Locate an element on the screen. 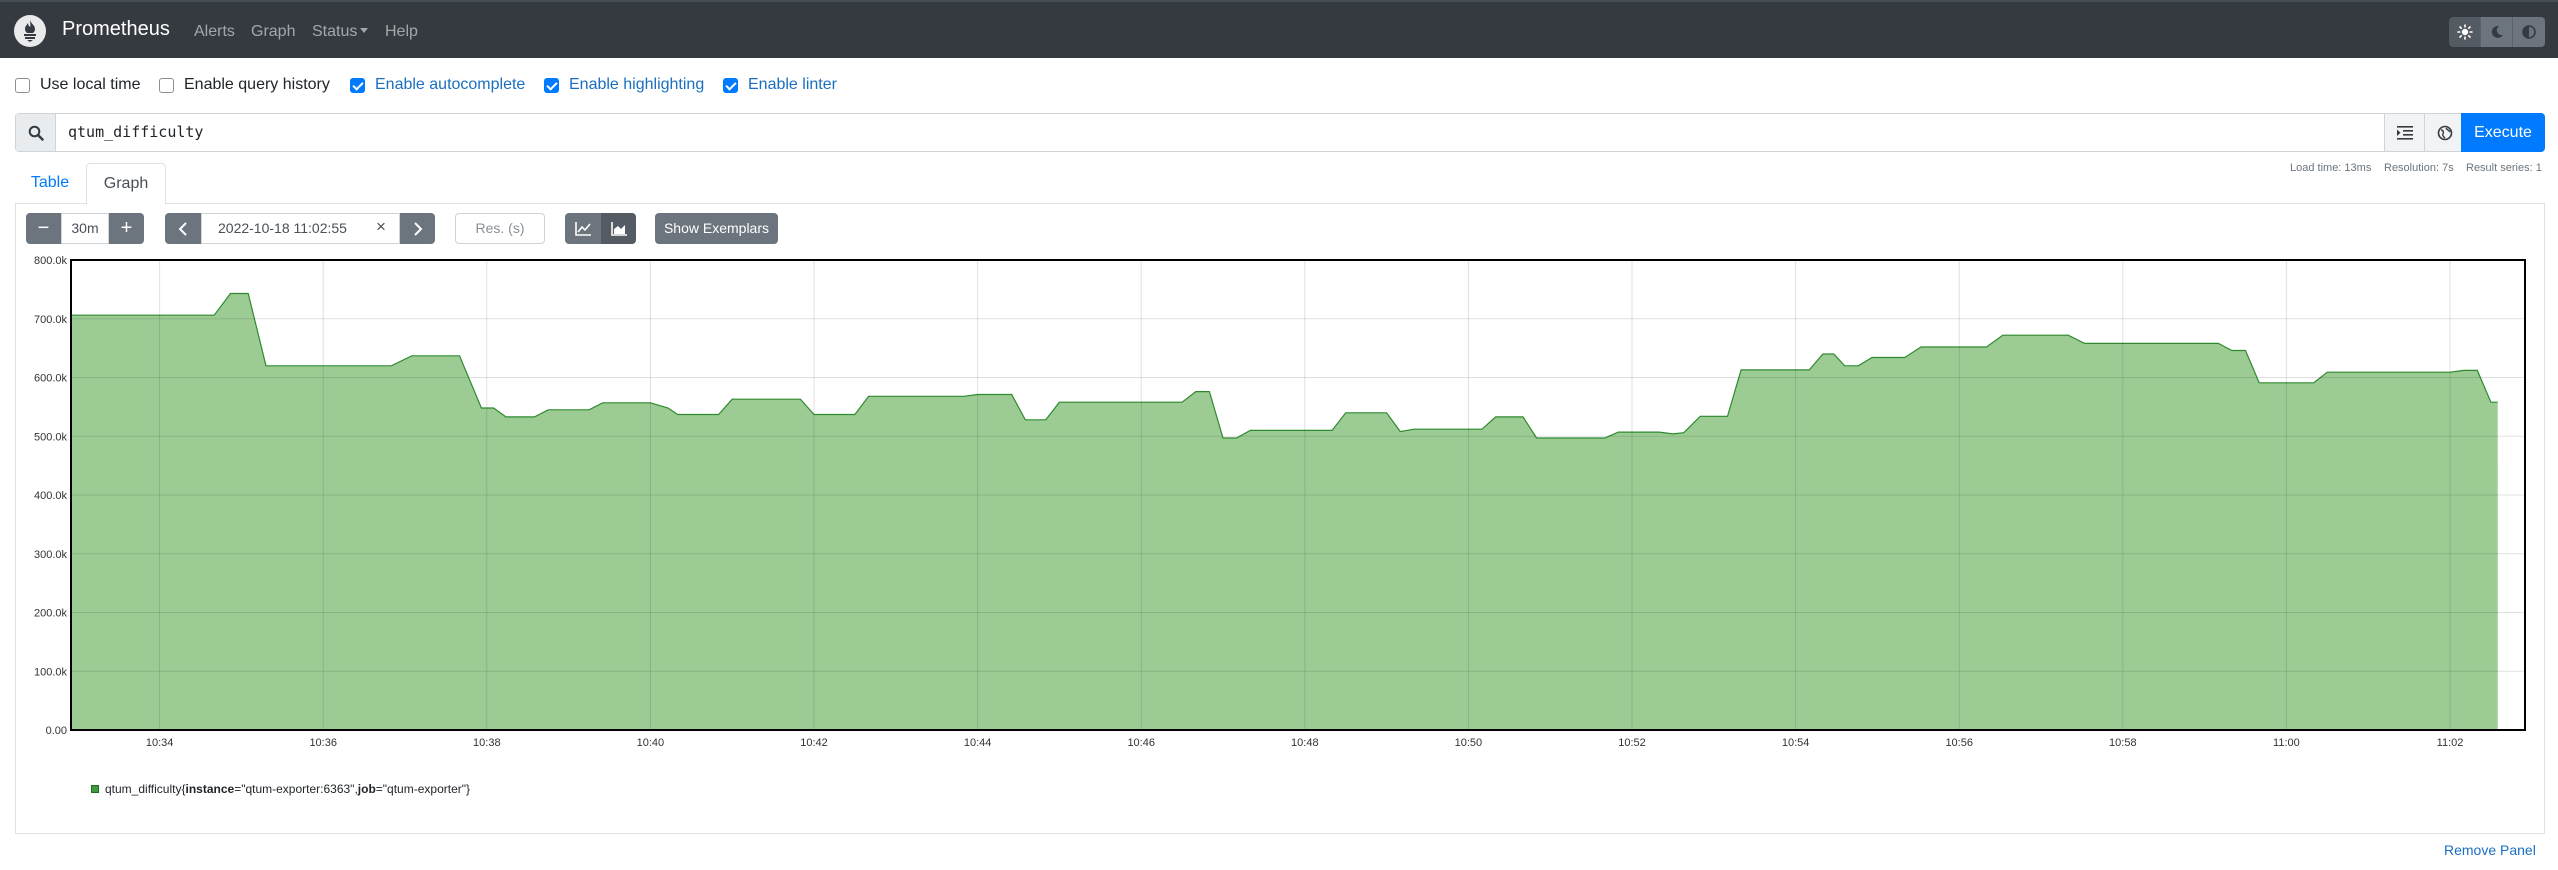 The width and height of the screenshot is (2558, 870). highlighting-checkbox is located at coordinates (551, 85).